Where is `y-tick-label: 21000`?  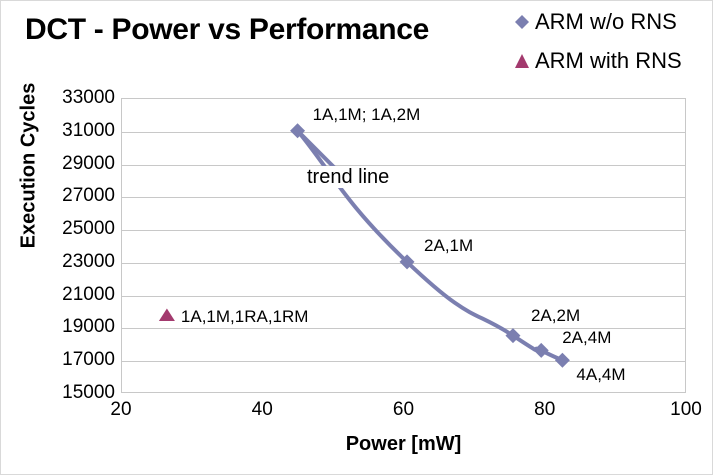
y-tick-label: 21000 is located at coordinates (88, 294).